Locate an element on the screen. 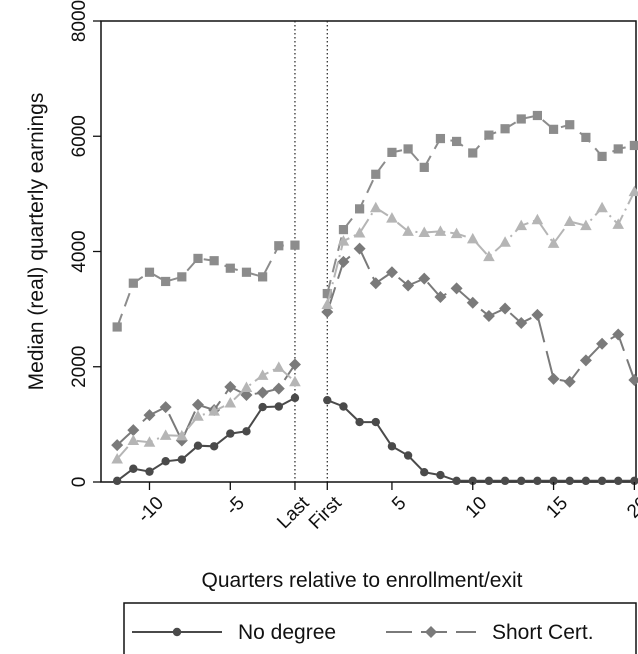  series-1-line-before is located at coordinates (206, 404).